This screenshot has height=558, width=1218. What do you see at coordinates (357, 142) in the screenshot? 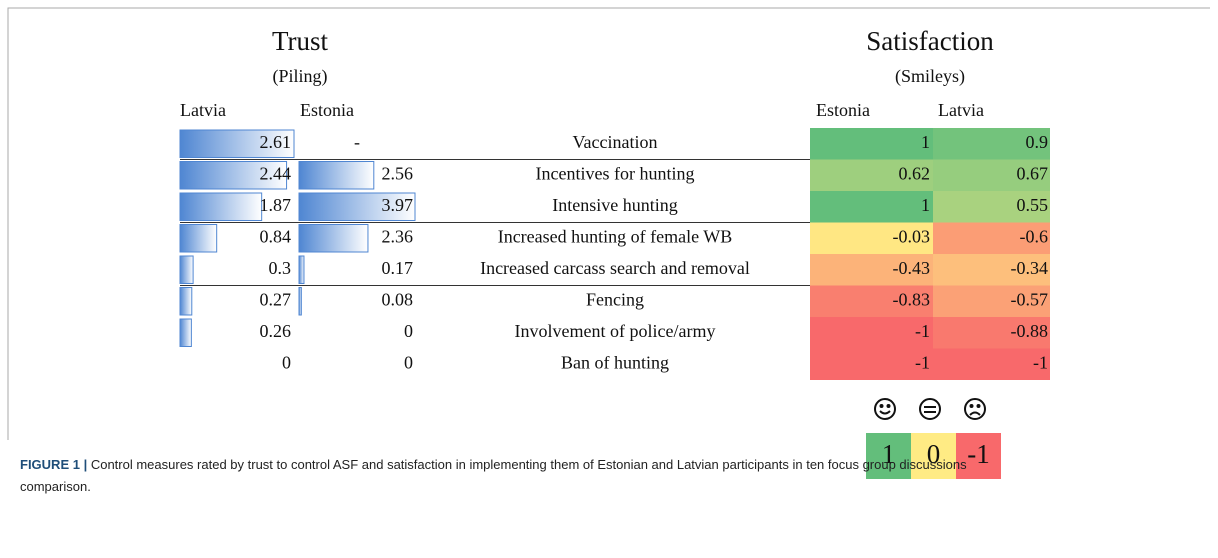
I see `trust-value: -` at bounding box center [357, 142].